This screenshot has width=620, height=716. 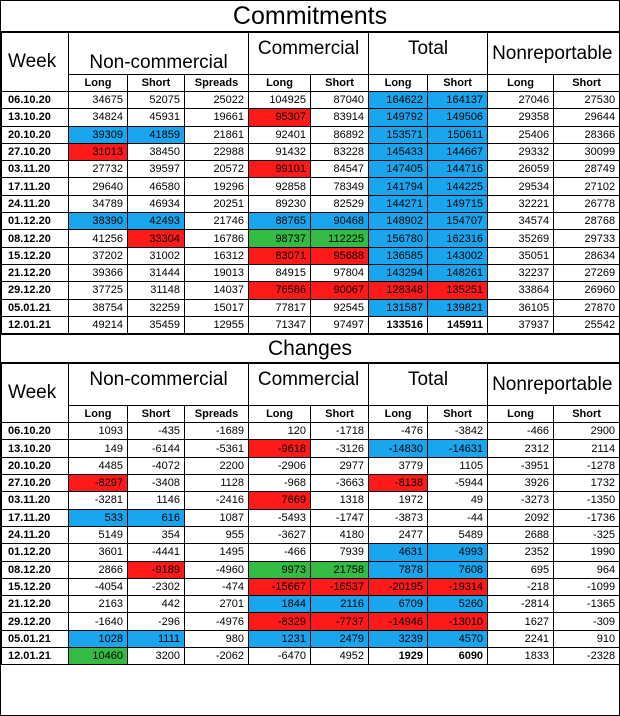 I want to click on value-cell: 97497, so click(x=340, y=325).